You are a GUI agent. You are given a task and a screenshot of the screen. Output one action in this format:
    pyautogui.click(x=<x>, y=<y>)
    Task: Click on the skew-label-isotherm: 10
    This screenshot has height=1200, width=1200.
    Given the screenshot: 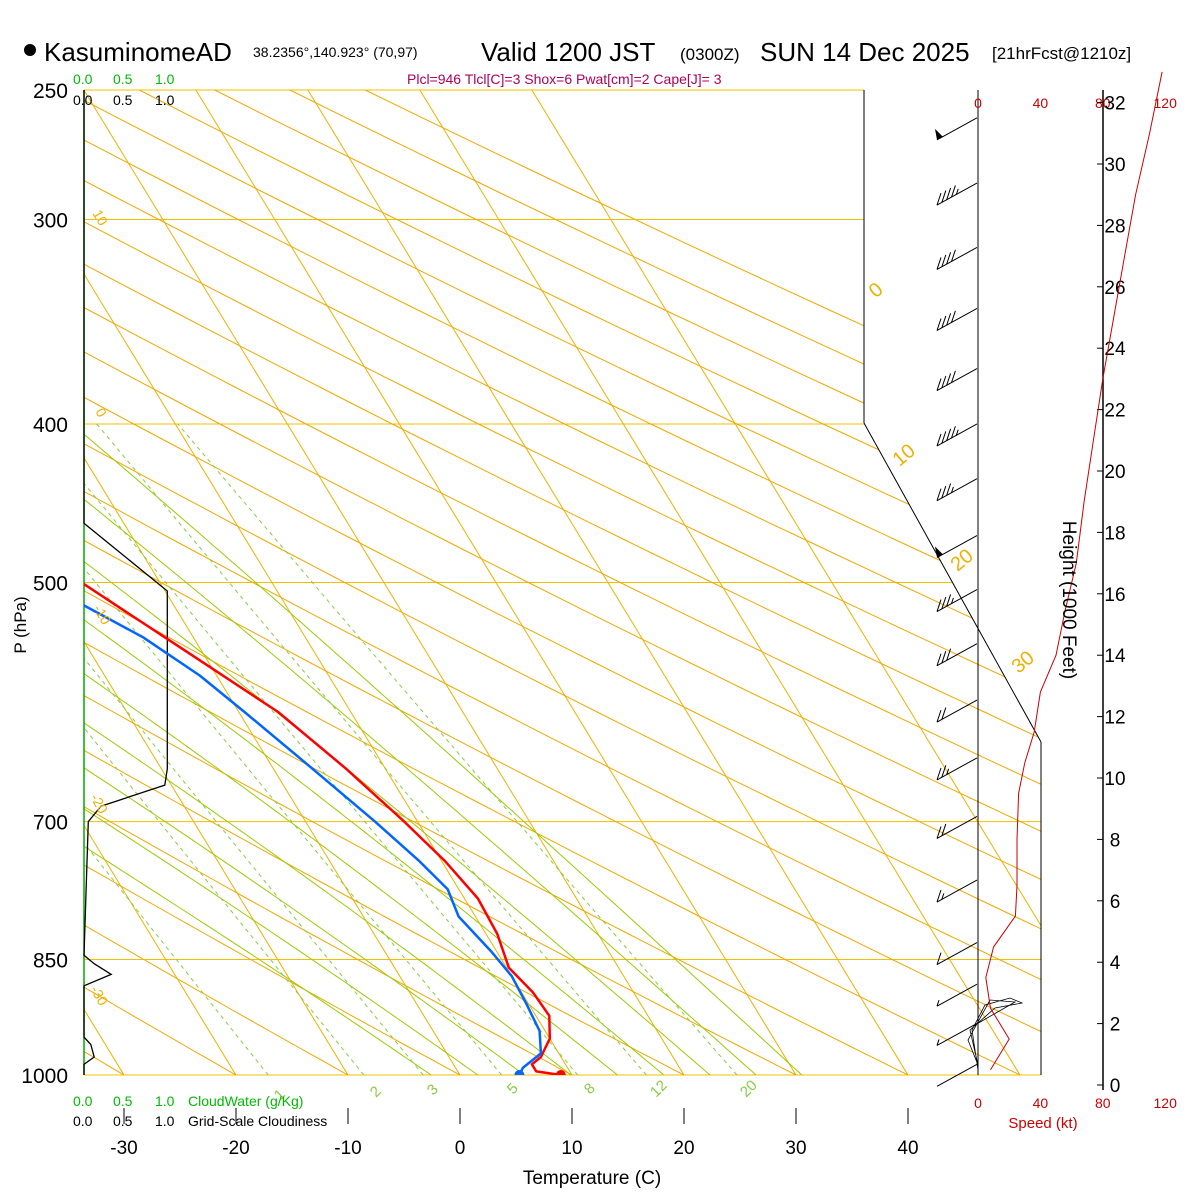 What is the action you would take?
    pyautogui.click(x=101, y=218)
    